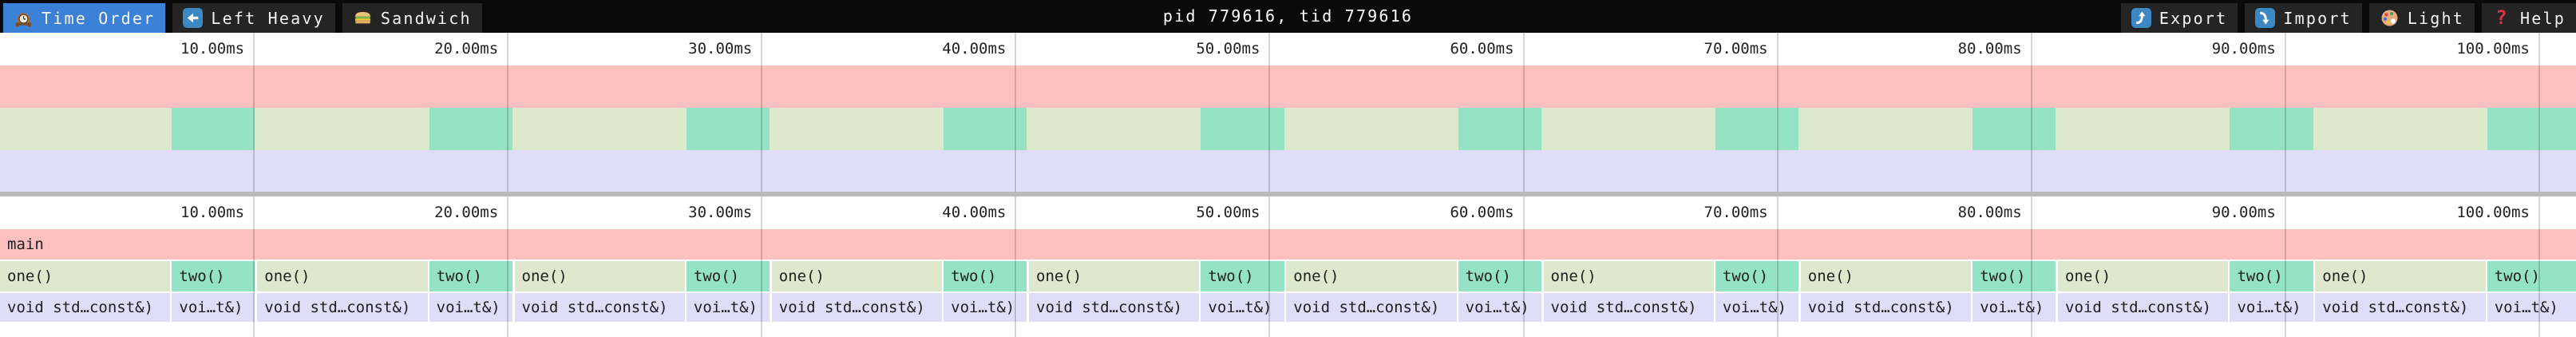  I want to click on flamechart-tick-label: 30.00ms, so click(720, 212).